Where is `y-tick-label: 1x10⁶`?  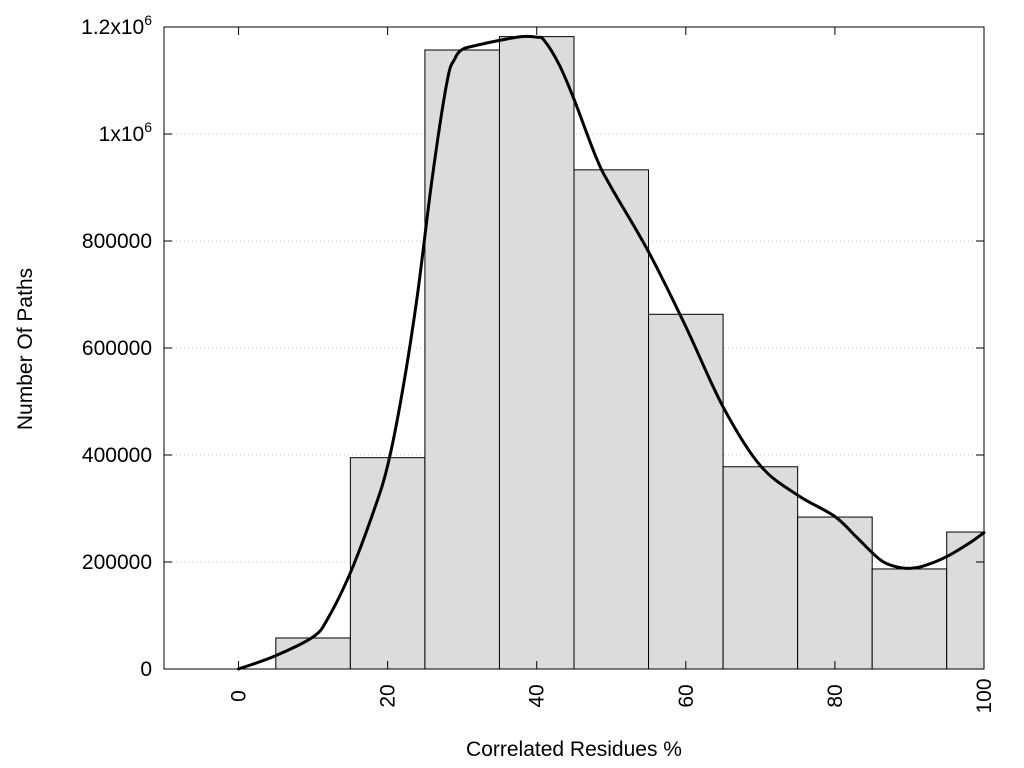 y-tick-label: 1x10⁶ is located at coordinates (126, 132).